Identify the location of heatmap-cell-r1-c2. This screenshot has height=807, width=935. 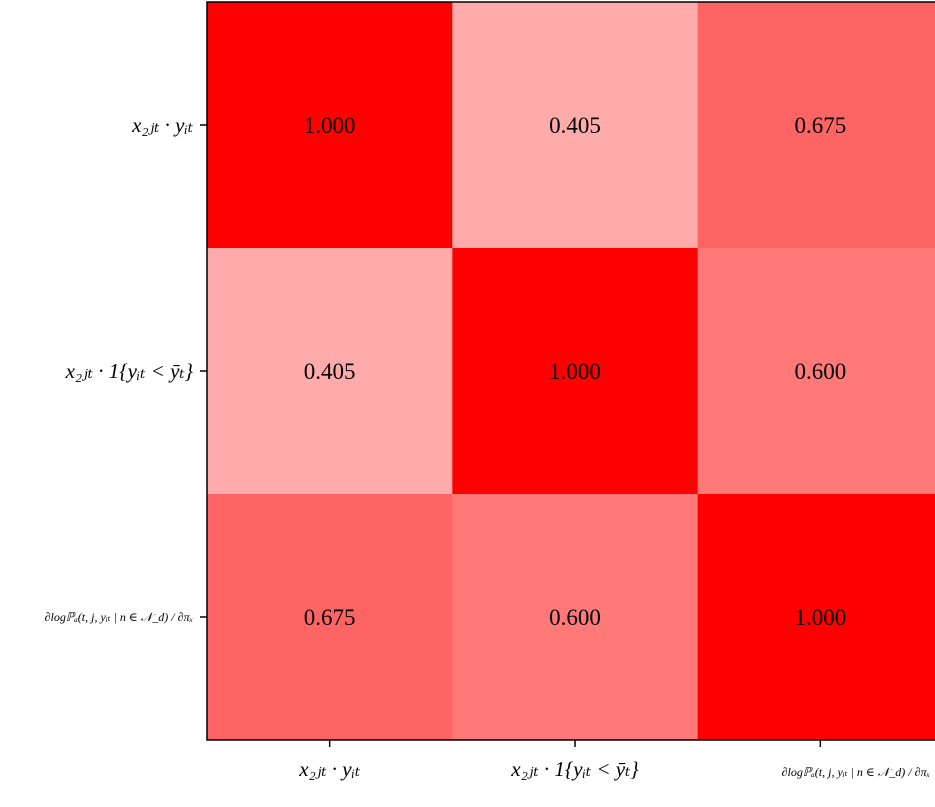
(816, 371).